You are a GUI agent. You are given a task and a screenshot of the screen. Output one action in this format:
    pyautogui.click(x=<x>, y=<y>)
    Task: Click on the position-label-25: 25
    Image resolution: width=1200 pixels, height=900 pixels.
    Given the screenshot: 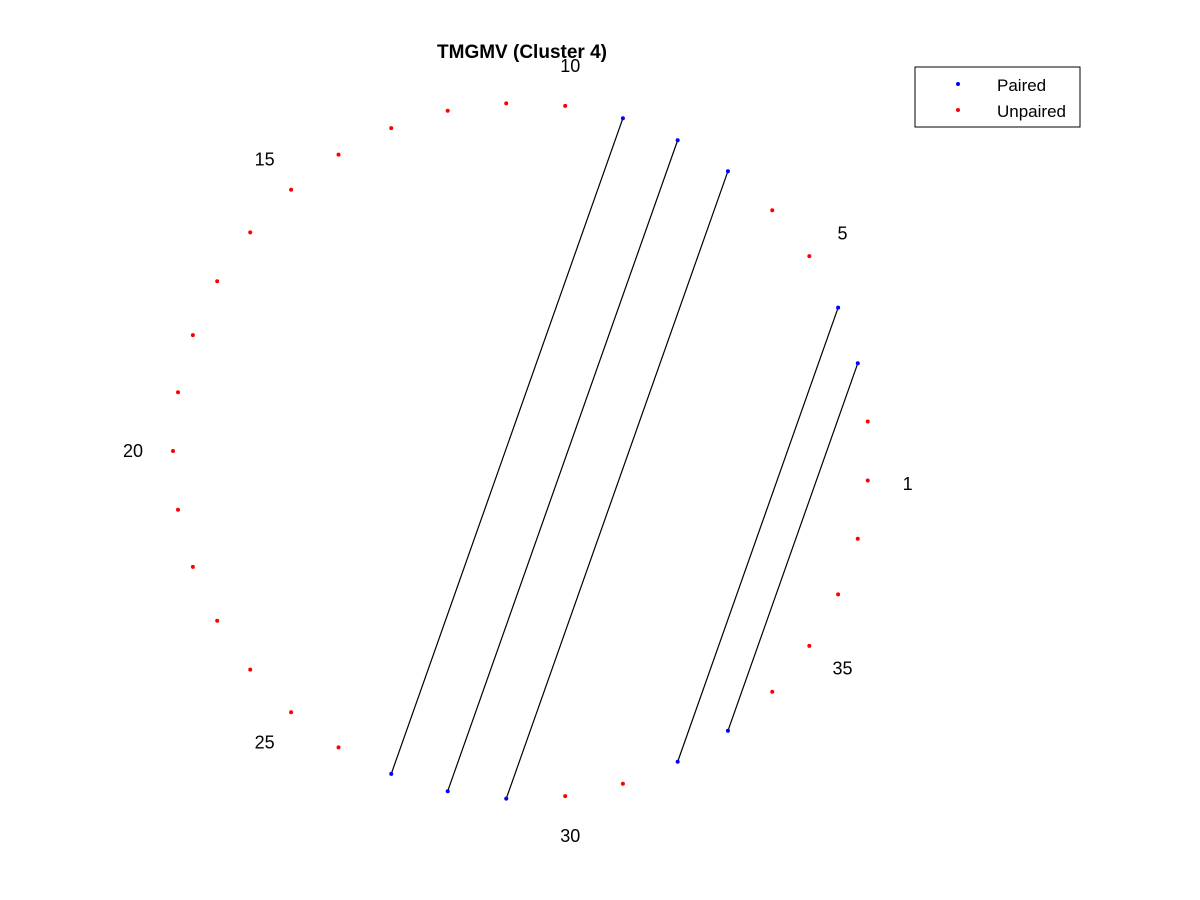 What is the action you would take?
    pyautogui.click(x=265, y=742)
    